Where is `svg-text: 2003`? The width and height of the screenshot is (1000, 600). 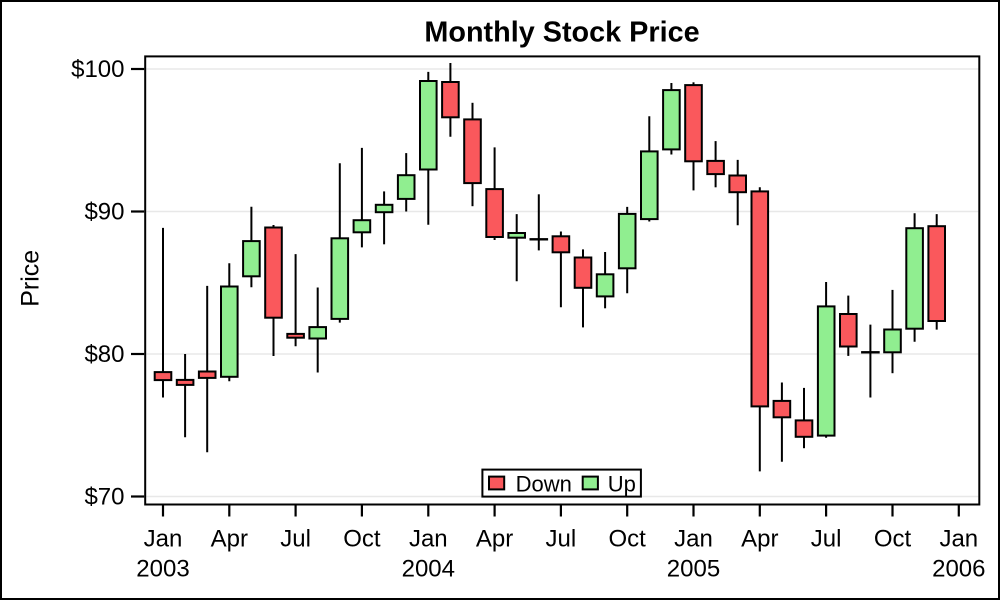 svg-text: 2003 is located at coordinates (162, 568).